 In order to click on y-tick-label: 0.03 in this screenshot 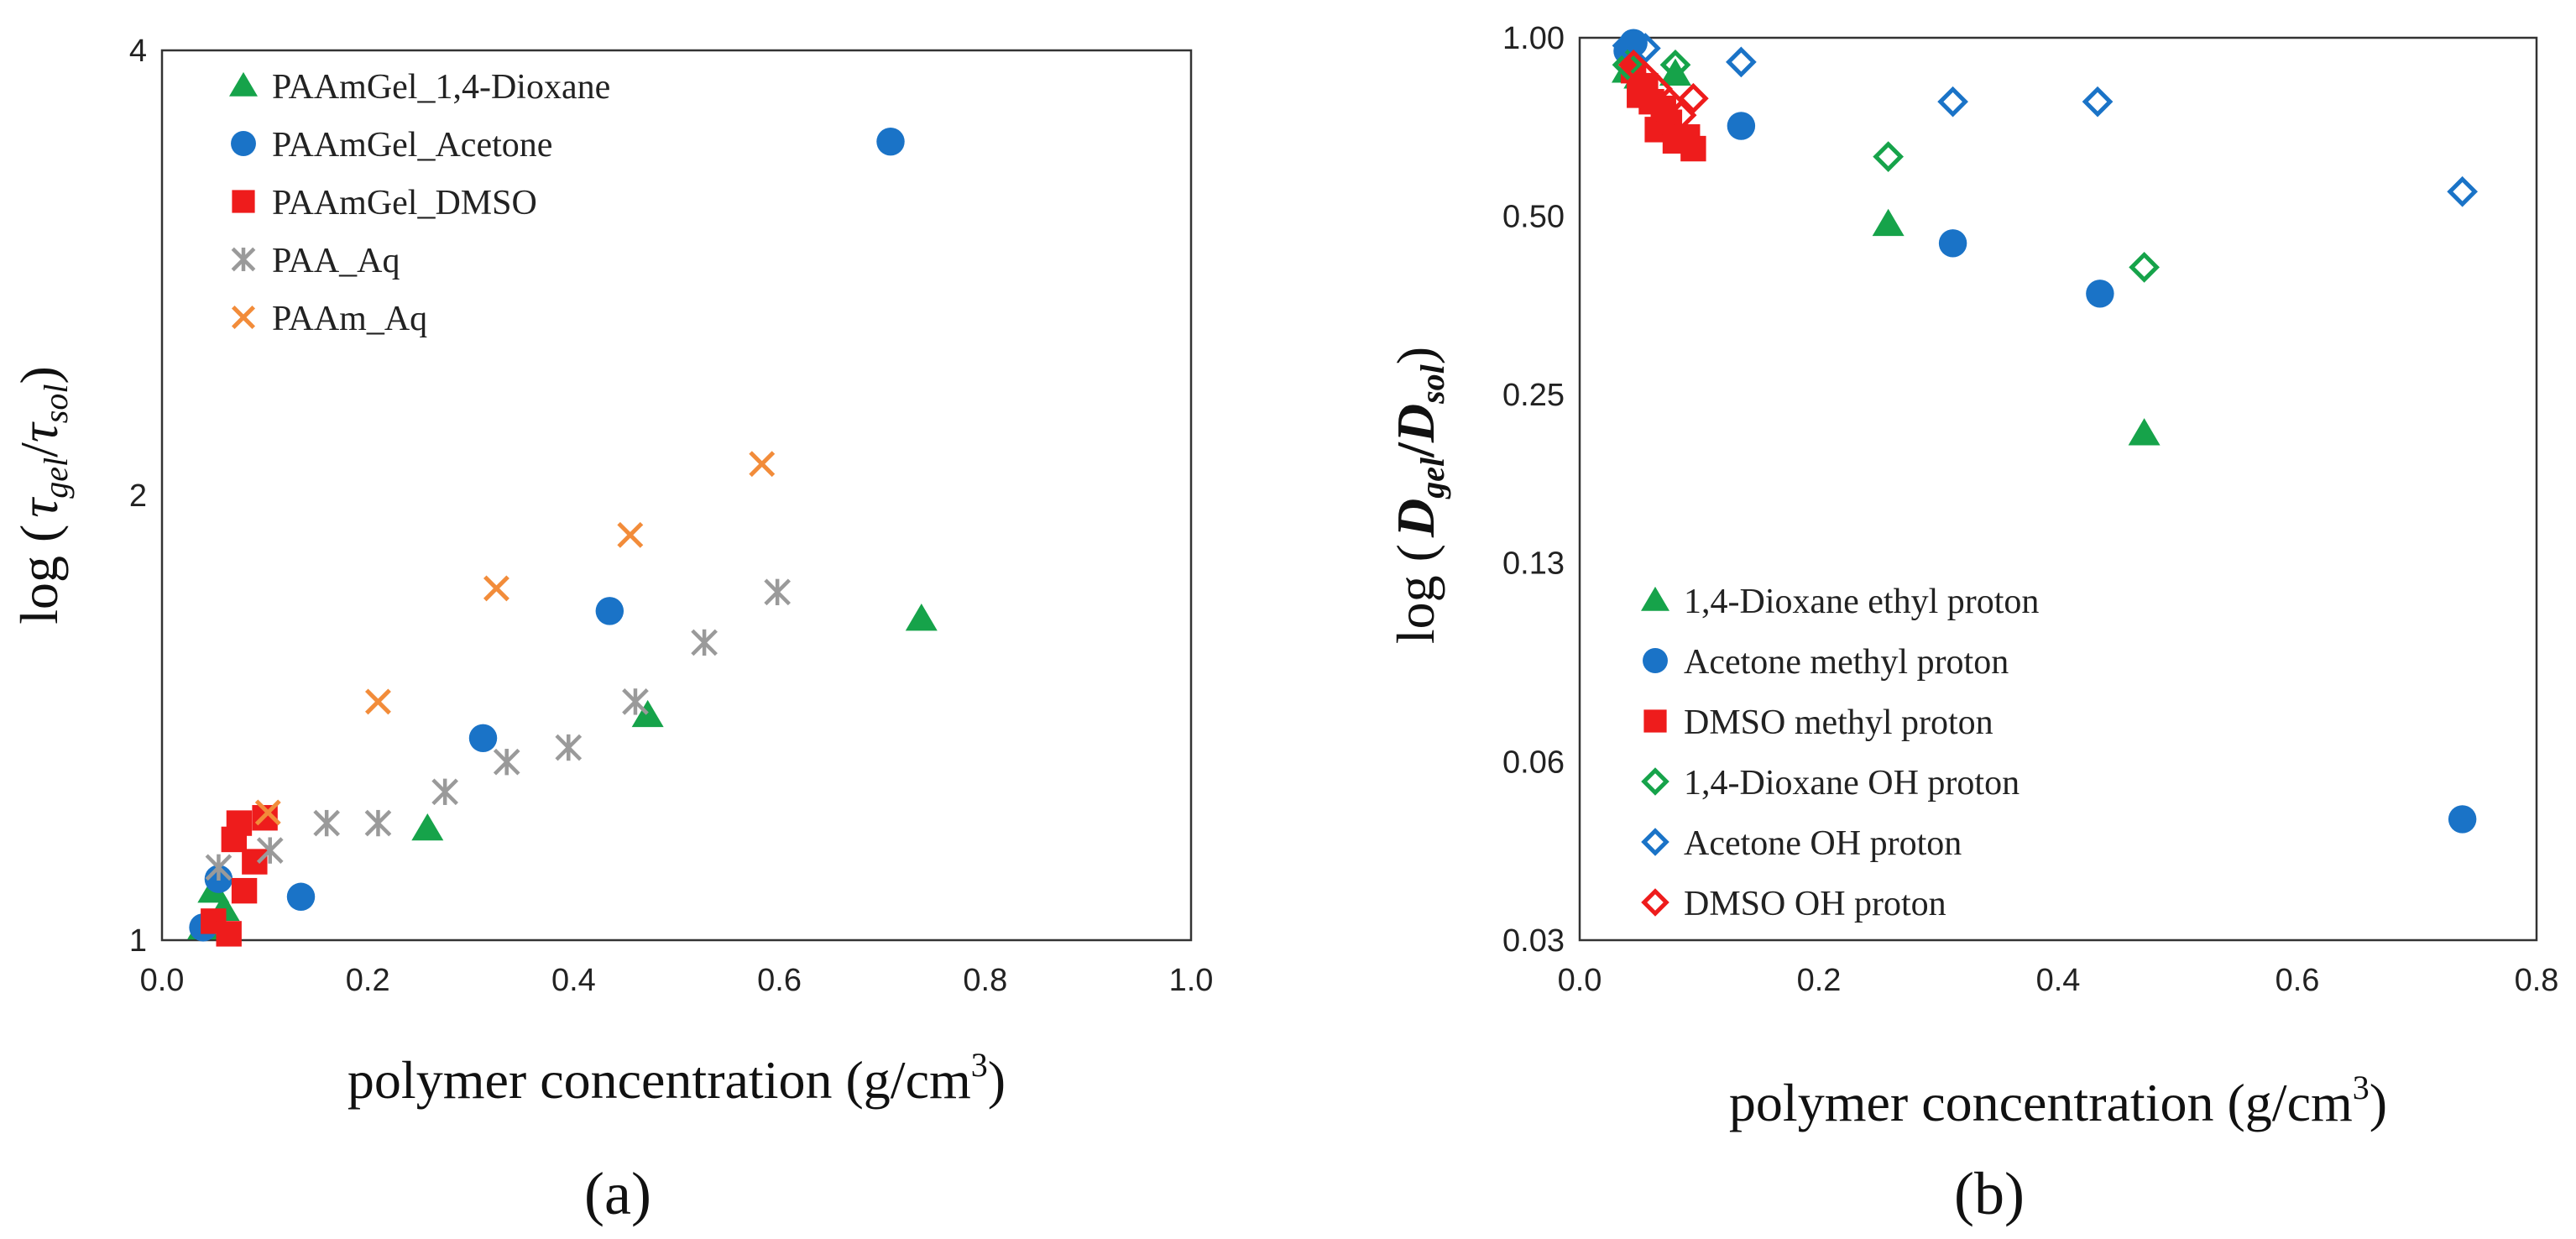, I will do `click(1533, 941)`.